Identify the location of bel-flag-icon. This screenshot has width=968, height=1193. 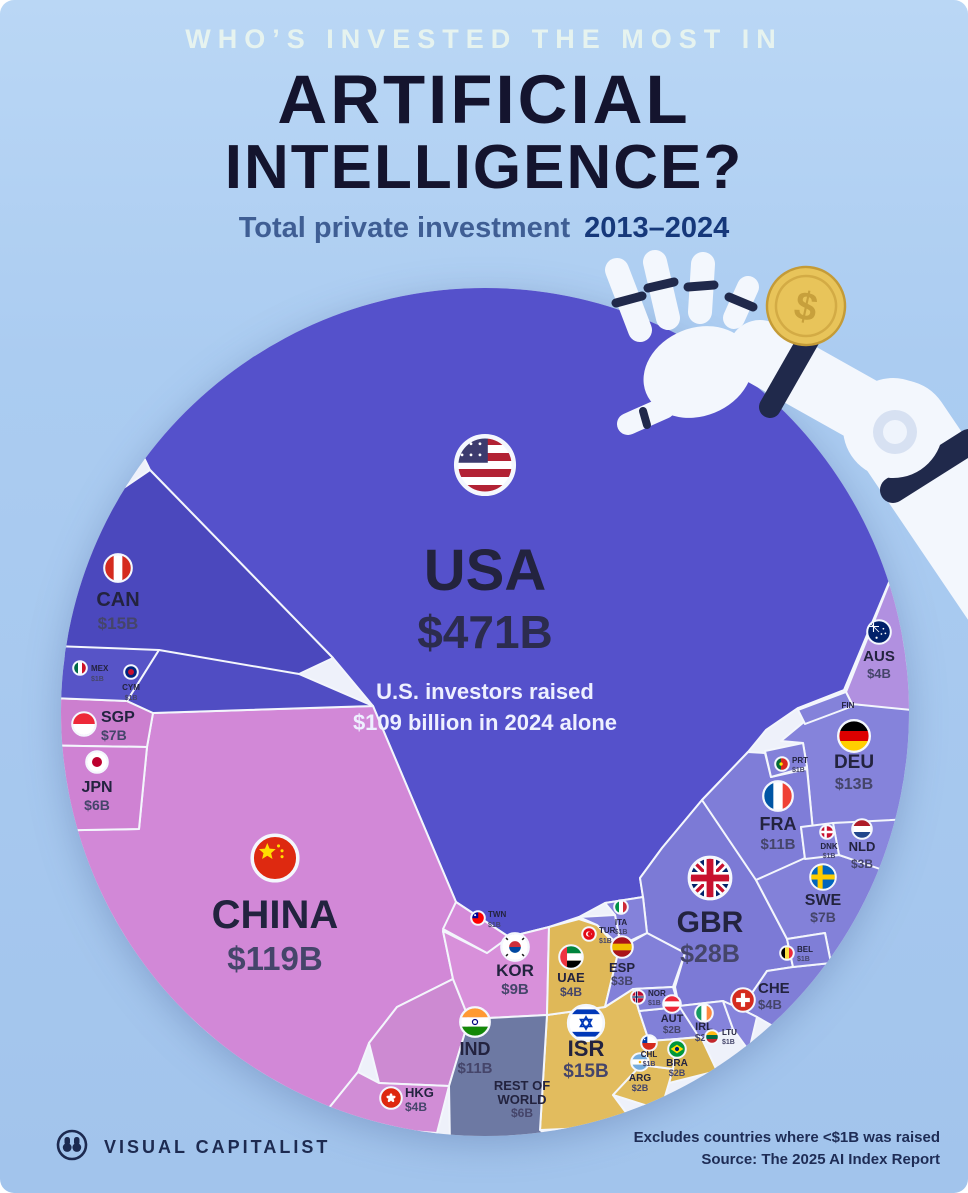
(787, 953).